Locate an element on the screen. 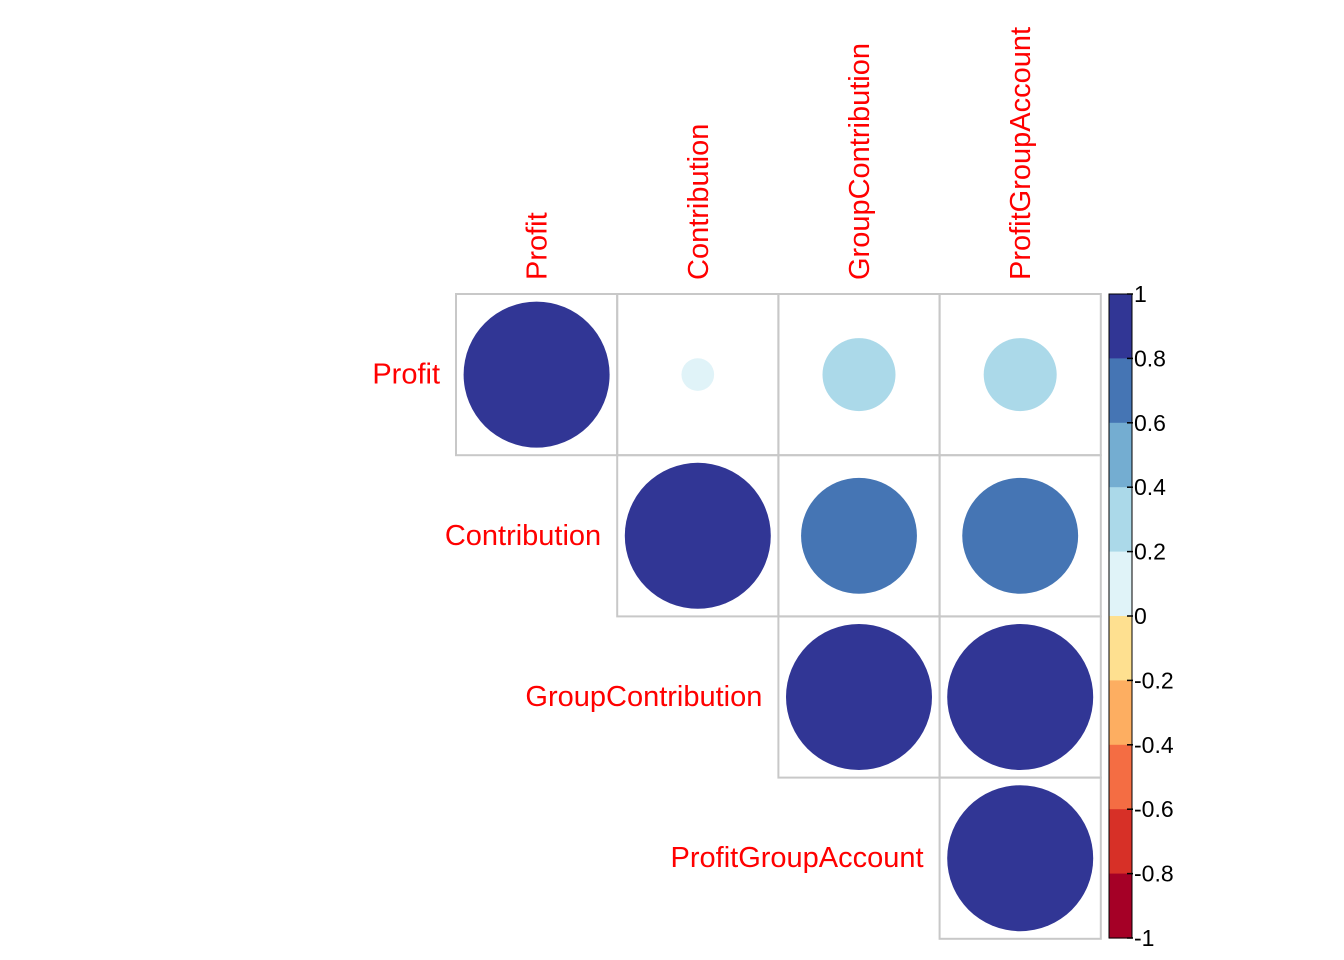  row-label-contribution: Contribution is located at coordinates (523, 536).